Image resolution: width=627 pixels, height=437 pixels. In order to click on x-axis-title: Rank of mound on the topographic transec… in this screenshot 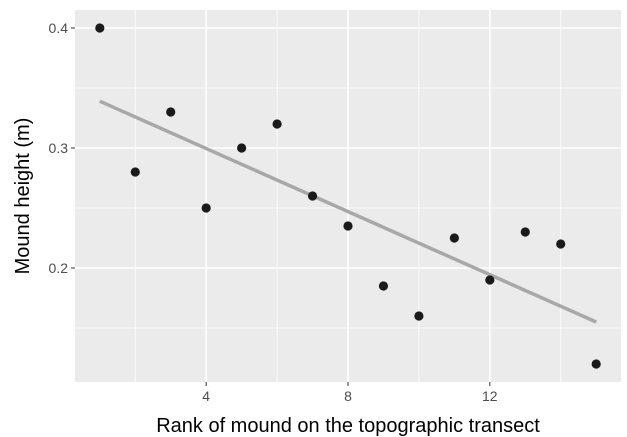, I will do `click(348, 426)`.